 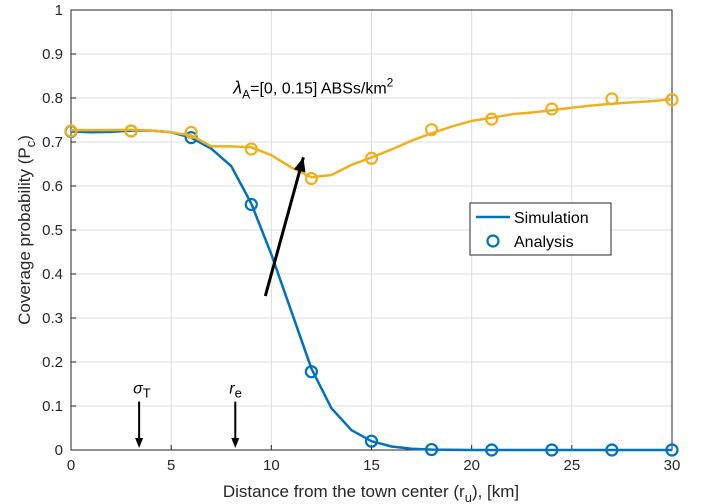 I want to click on annotation-label: λA=[0, 0.15] ABSs/km2, so click(x=312, y=89).